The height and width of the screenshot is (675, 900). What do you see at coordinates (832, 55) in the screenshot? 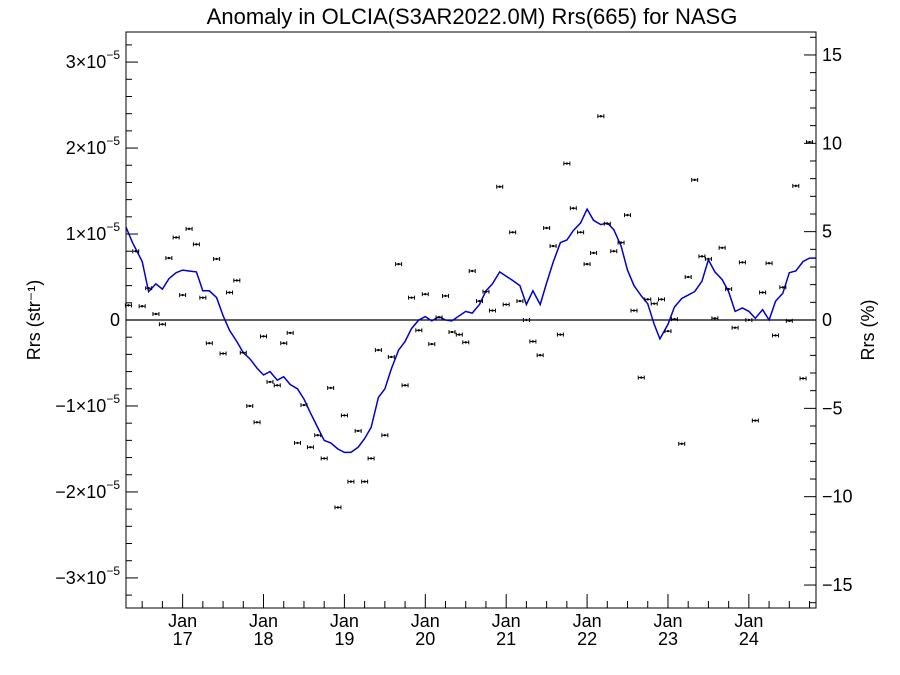
I see `y-right-tick-label: 15` at bounding box center [832, 55].